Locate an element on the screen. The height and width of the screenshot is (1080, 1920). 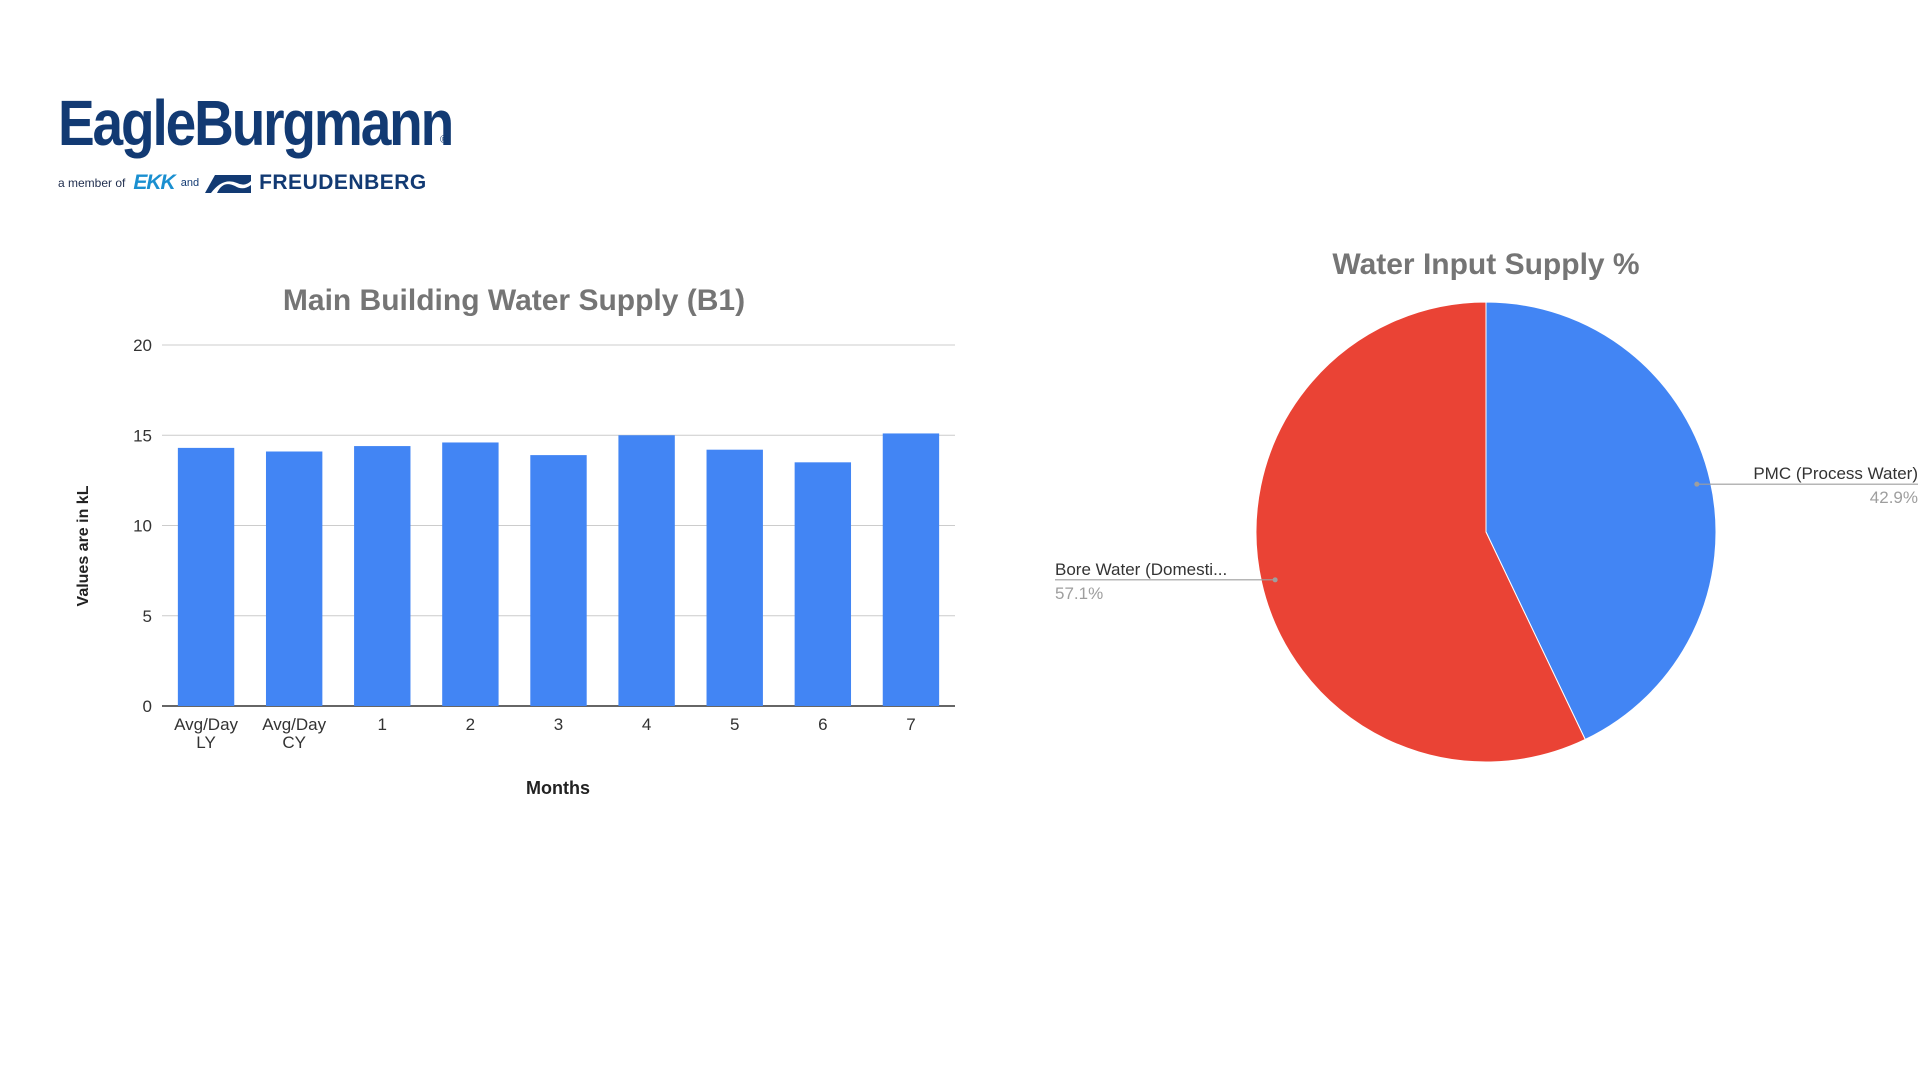
bar-x-tick-label: CY is located at coordinates (294, 742).